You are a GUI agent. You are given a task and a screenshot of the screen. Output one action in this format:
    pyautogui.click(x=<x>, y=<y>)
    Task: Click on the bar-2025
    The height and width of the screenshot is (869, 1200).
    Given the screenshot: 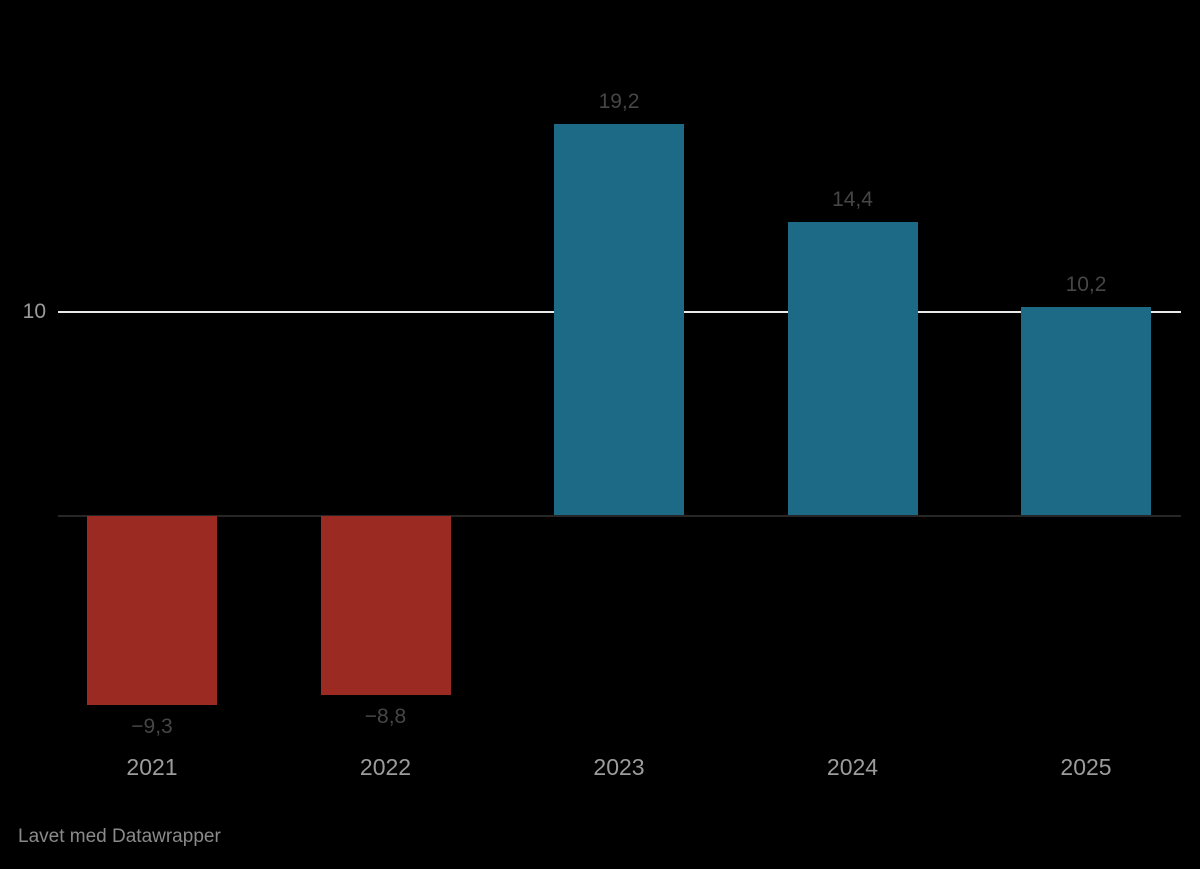 What is the action you would take?
    pyautogui.click(x=1086, y=411)
    